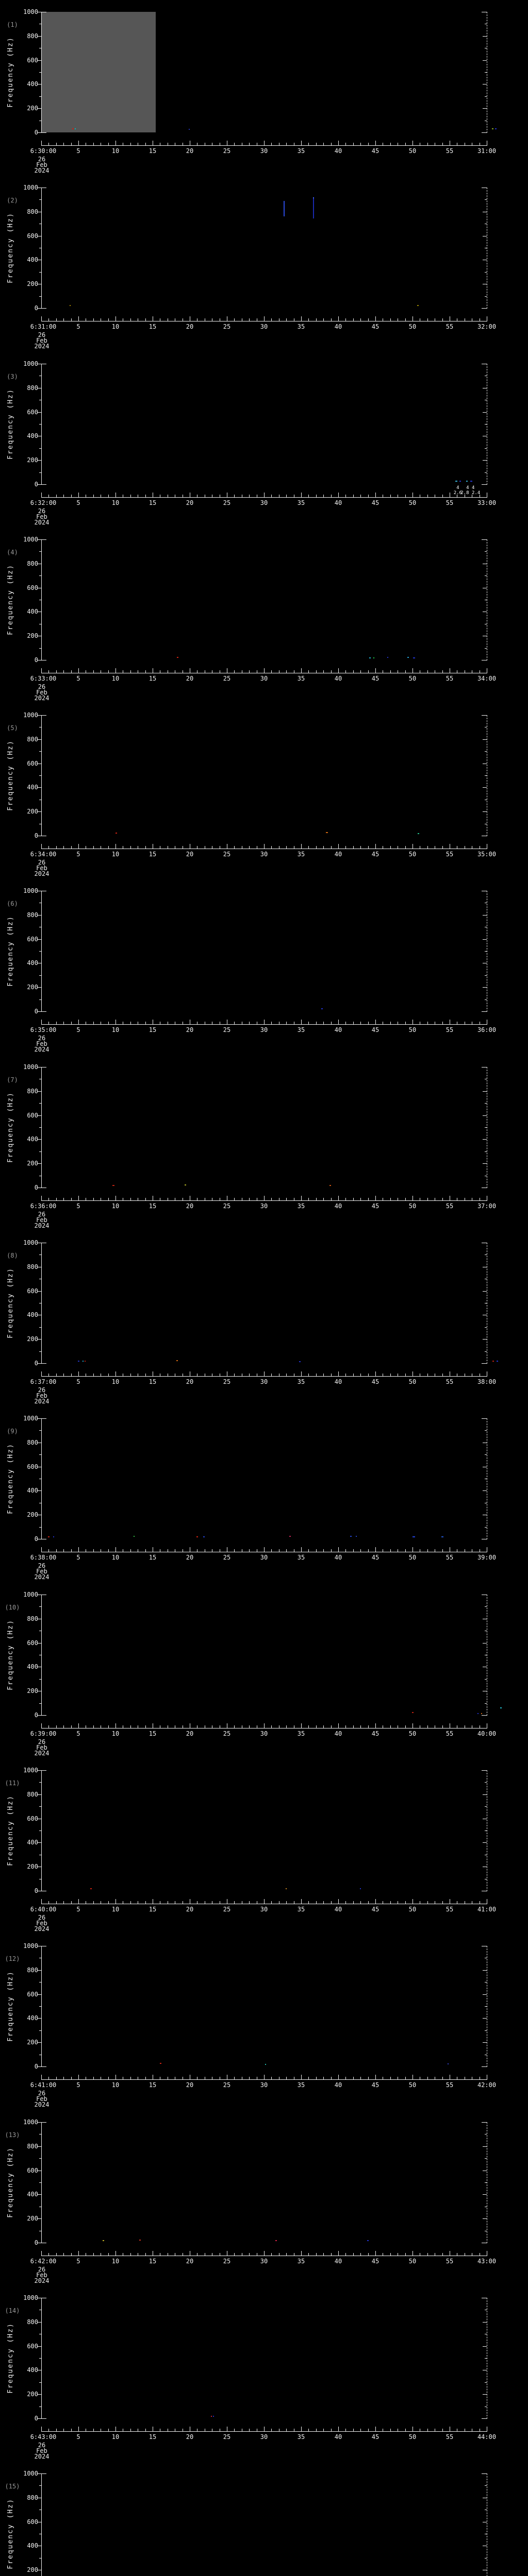  What do you see at coordinates (42, 1401) in the screenshot?
I see `date-line: 2024` at bounding box center [42, 1401].